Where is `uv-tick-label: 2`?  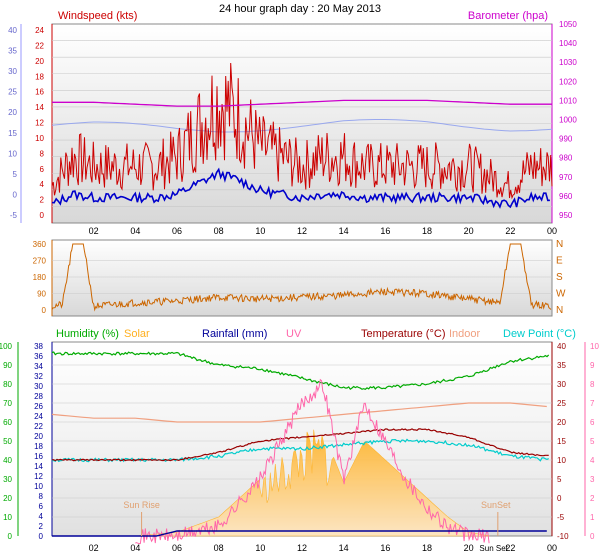
uv-tick-label: 2 is located at coordinates (592, 498).